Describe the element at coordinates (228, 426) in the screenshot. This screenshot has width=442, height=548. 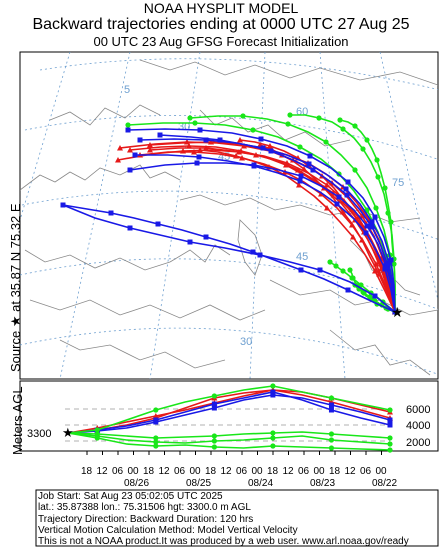
I see `height-axis-labels: 6000 4000 2000 3300` at that location.